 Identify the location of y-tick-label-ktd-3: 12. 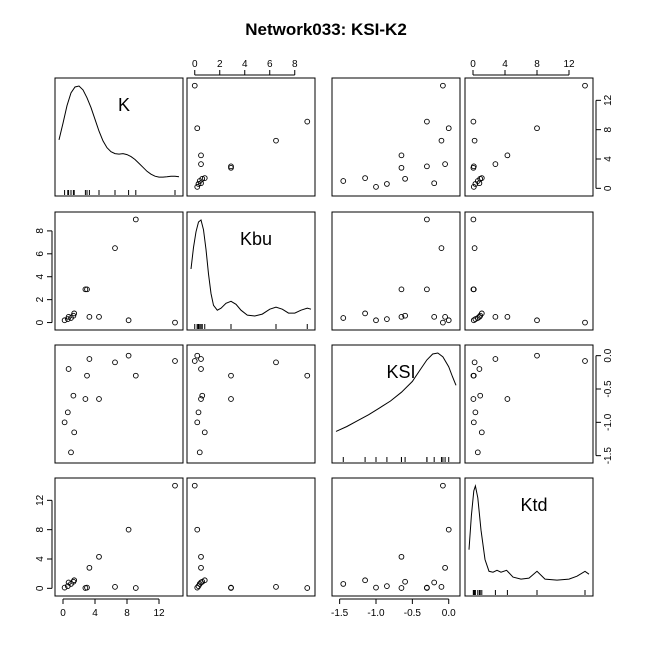
(40, 500).